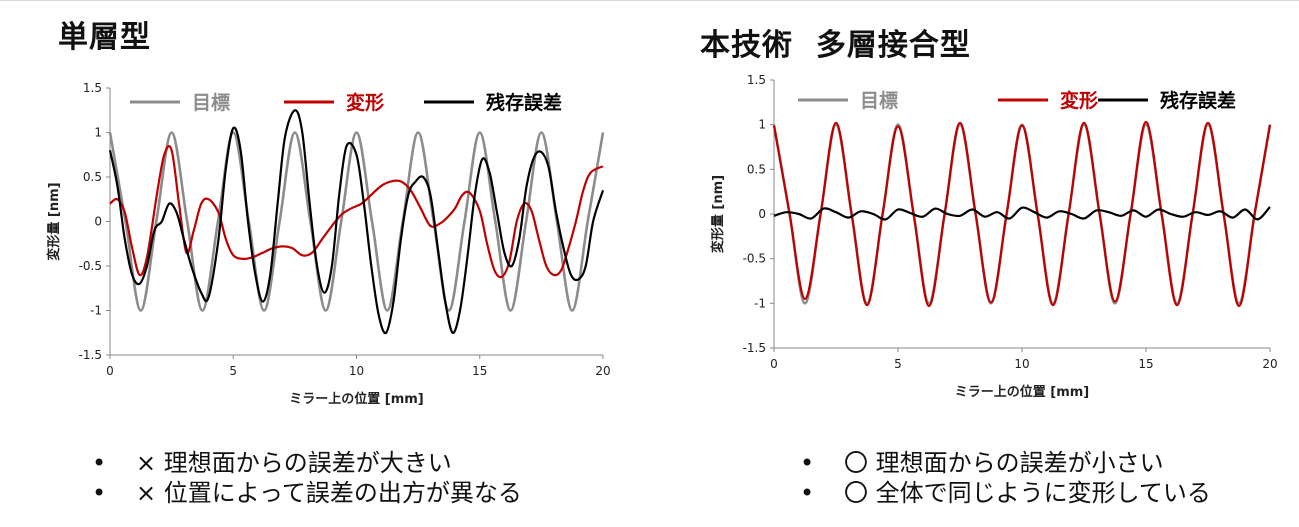  I want to click on note-item: 〇 理想面からの誤差が小さい, so click(1005, 463).